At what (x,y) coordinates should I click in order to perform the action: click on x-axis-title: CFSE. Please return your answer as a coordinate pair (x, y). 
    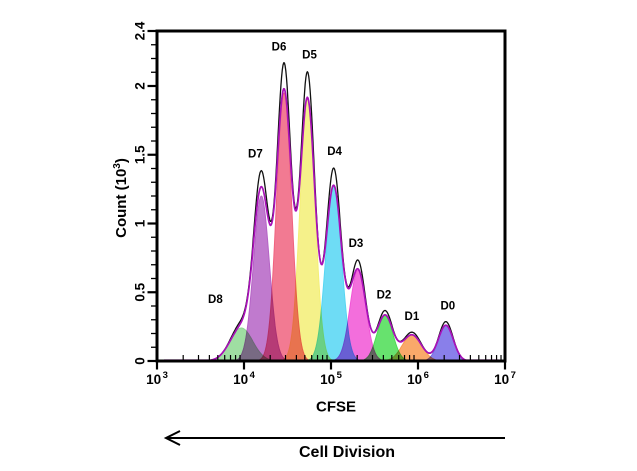
    Looking at the image, I should click on (336, 407).